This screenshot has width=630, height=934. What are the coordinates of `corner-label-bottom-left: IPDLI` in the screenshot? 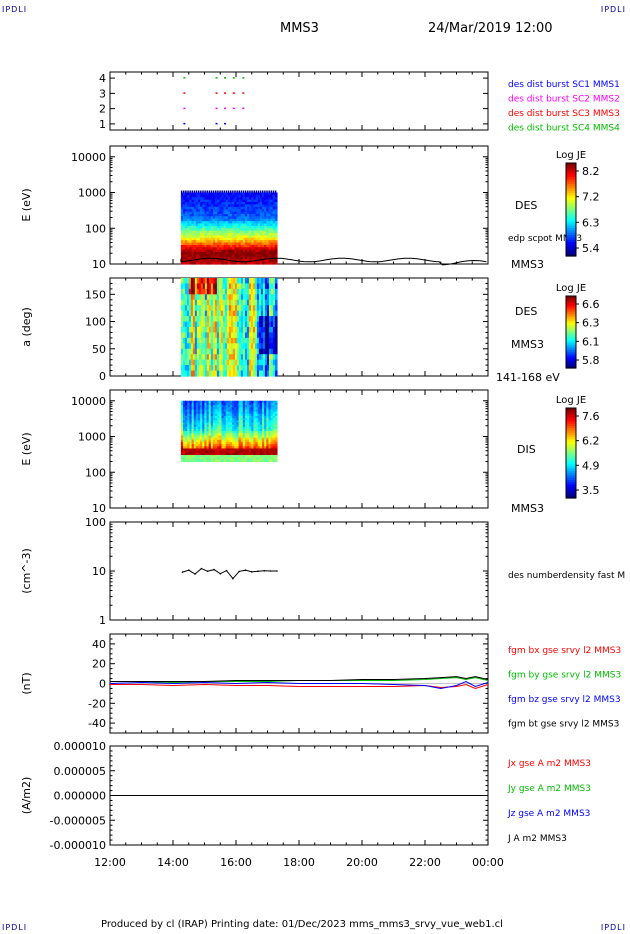 It's located at (15, 927).